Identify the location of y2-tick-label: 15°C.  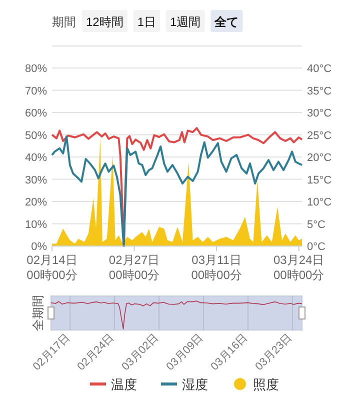
(319, 180).